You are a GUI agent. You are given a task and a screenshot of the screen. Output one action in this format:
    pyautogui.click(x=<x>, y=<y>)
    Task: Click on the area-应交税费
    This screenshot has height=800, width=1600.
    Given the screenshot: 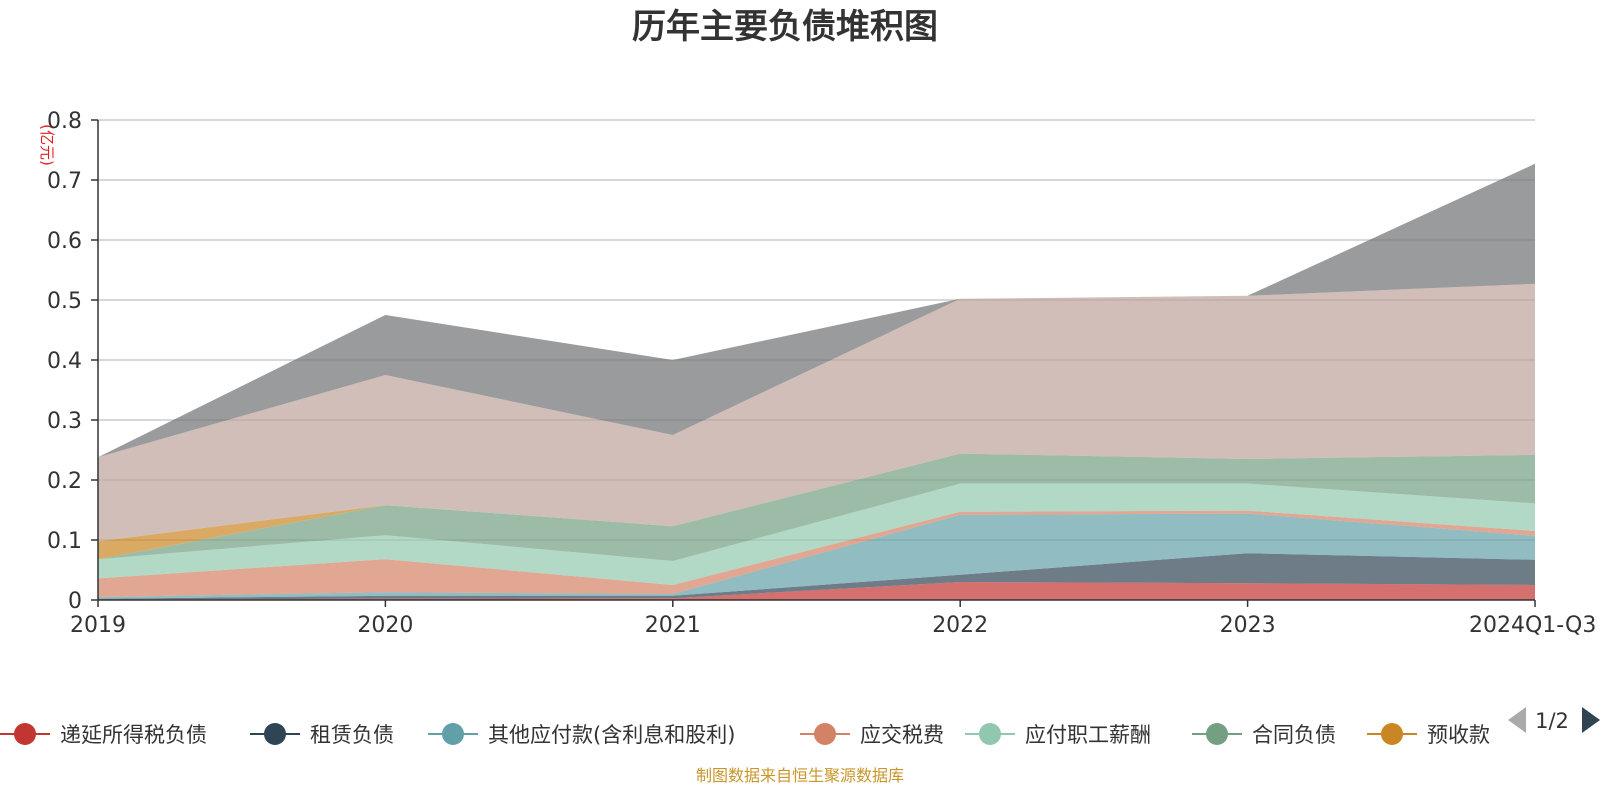 What is the action you would take?
    pyautogui.click(x=816, y=553)
    